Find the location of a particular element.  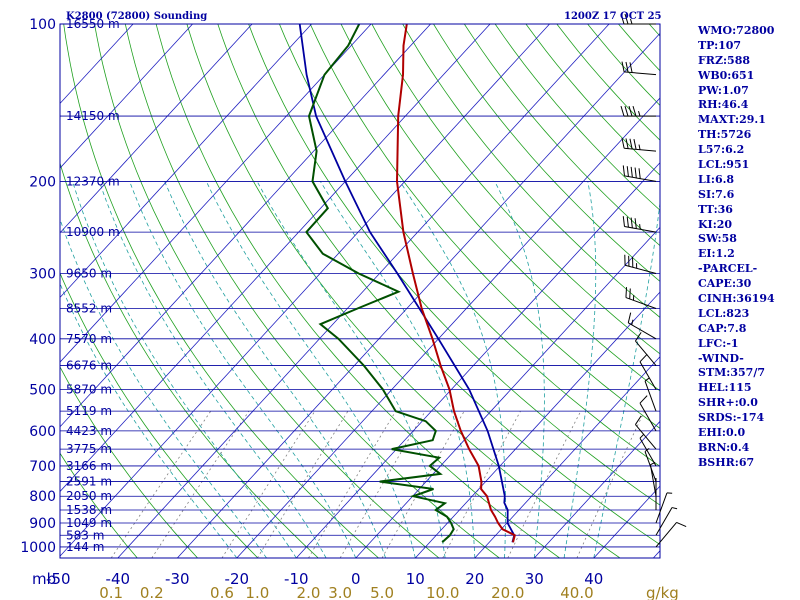

stat-item: EI:1.2 is located at coordinates (716, 254).